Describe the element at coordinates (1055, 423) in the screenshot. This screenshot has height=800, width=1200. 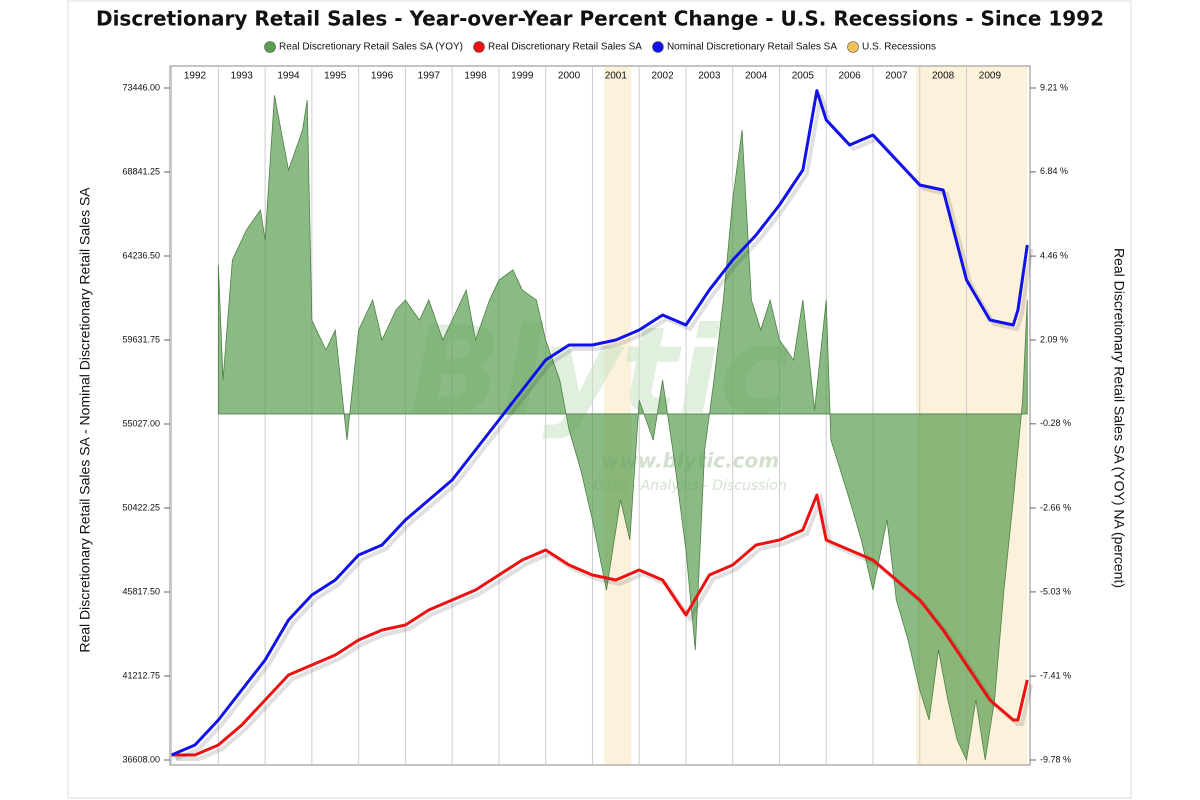
I see `y2-tick-label: -0.28 %` at that location.